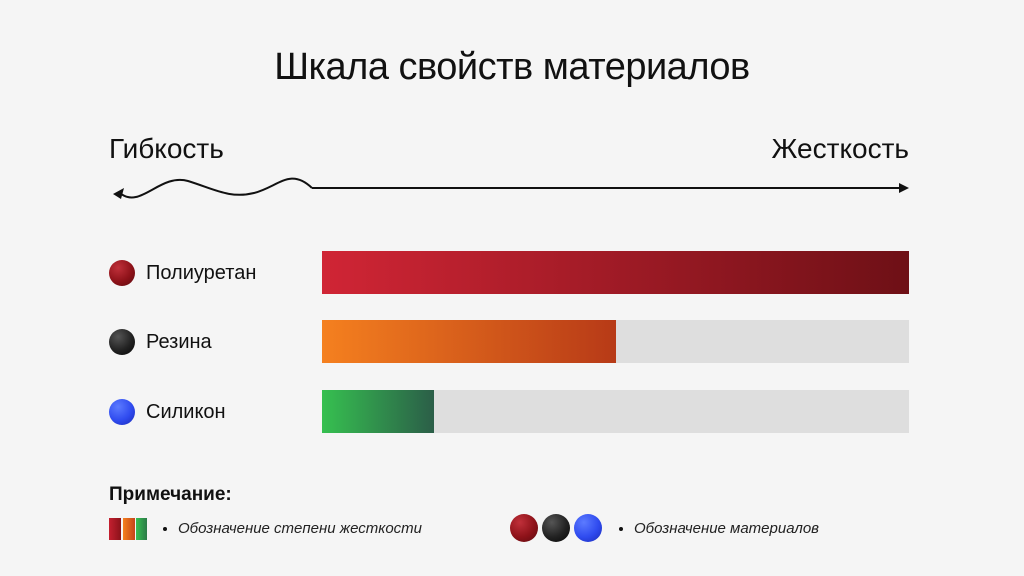  What do you see at coordinates (115, 529) in the screenshot?
I see `swatch-red` at bounding box center [115, 529].